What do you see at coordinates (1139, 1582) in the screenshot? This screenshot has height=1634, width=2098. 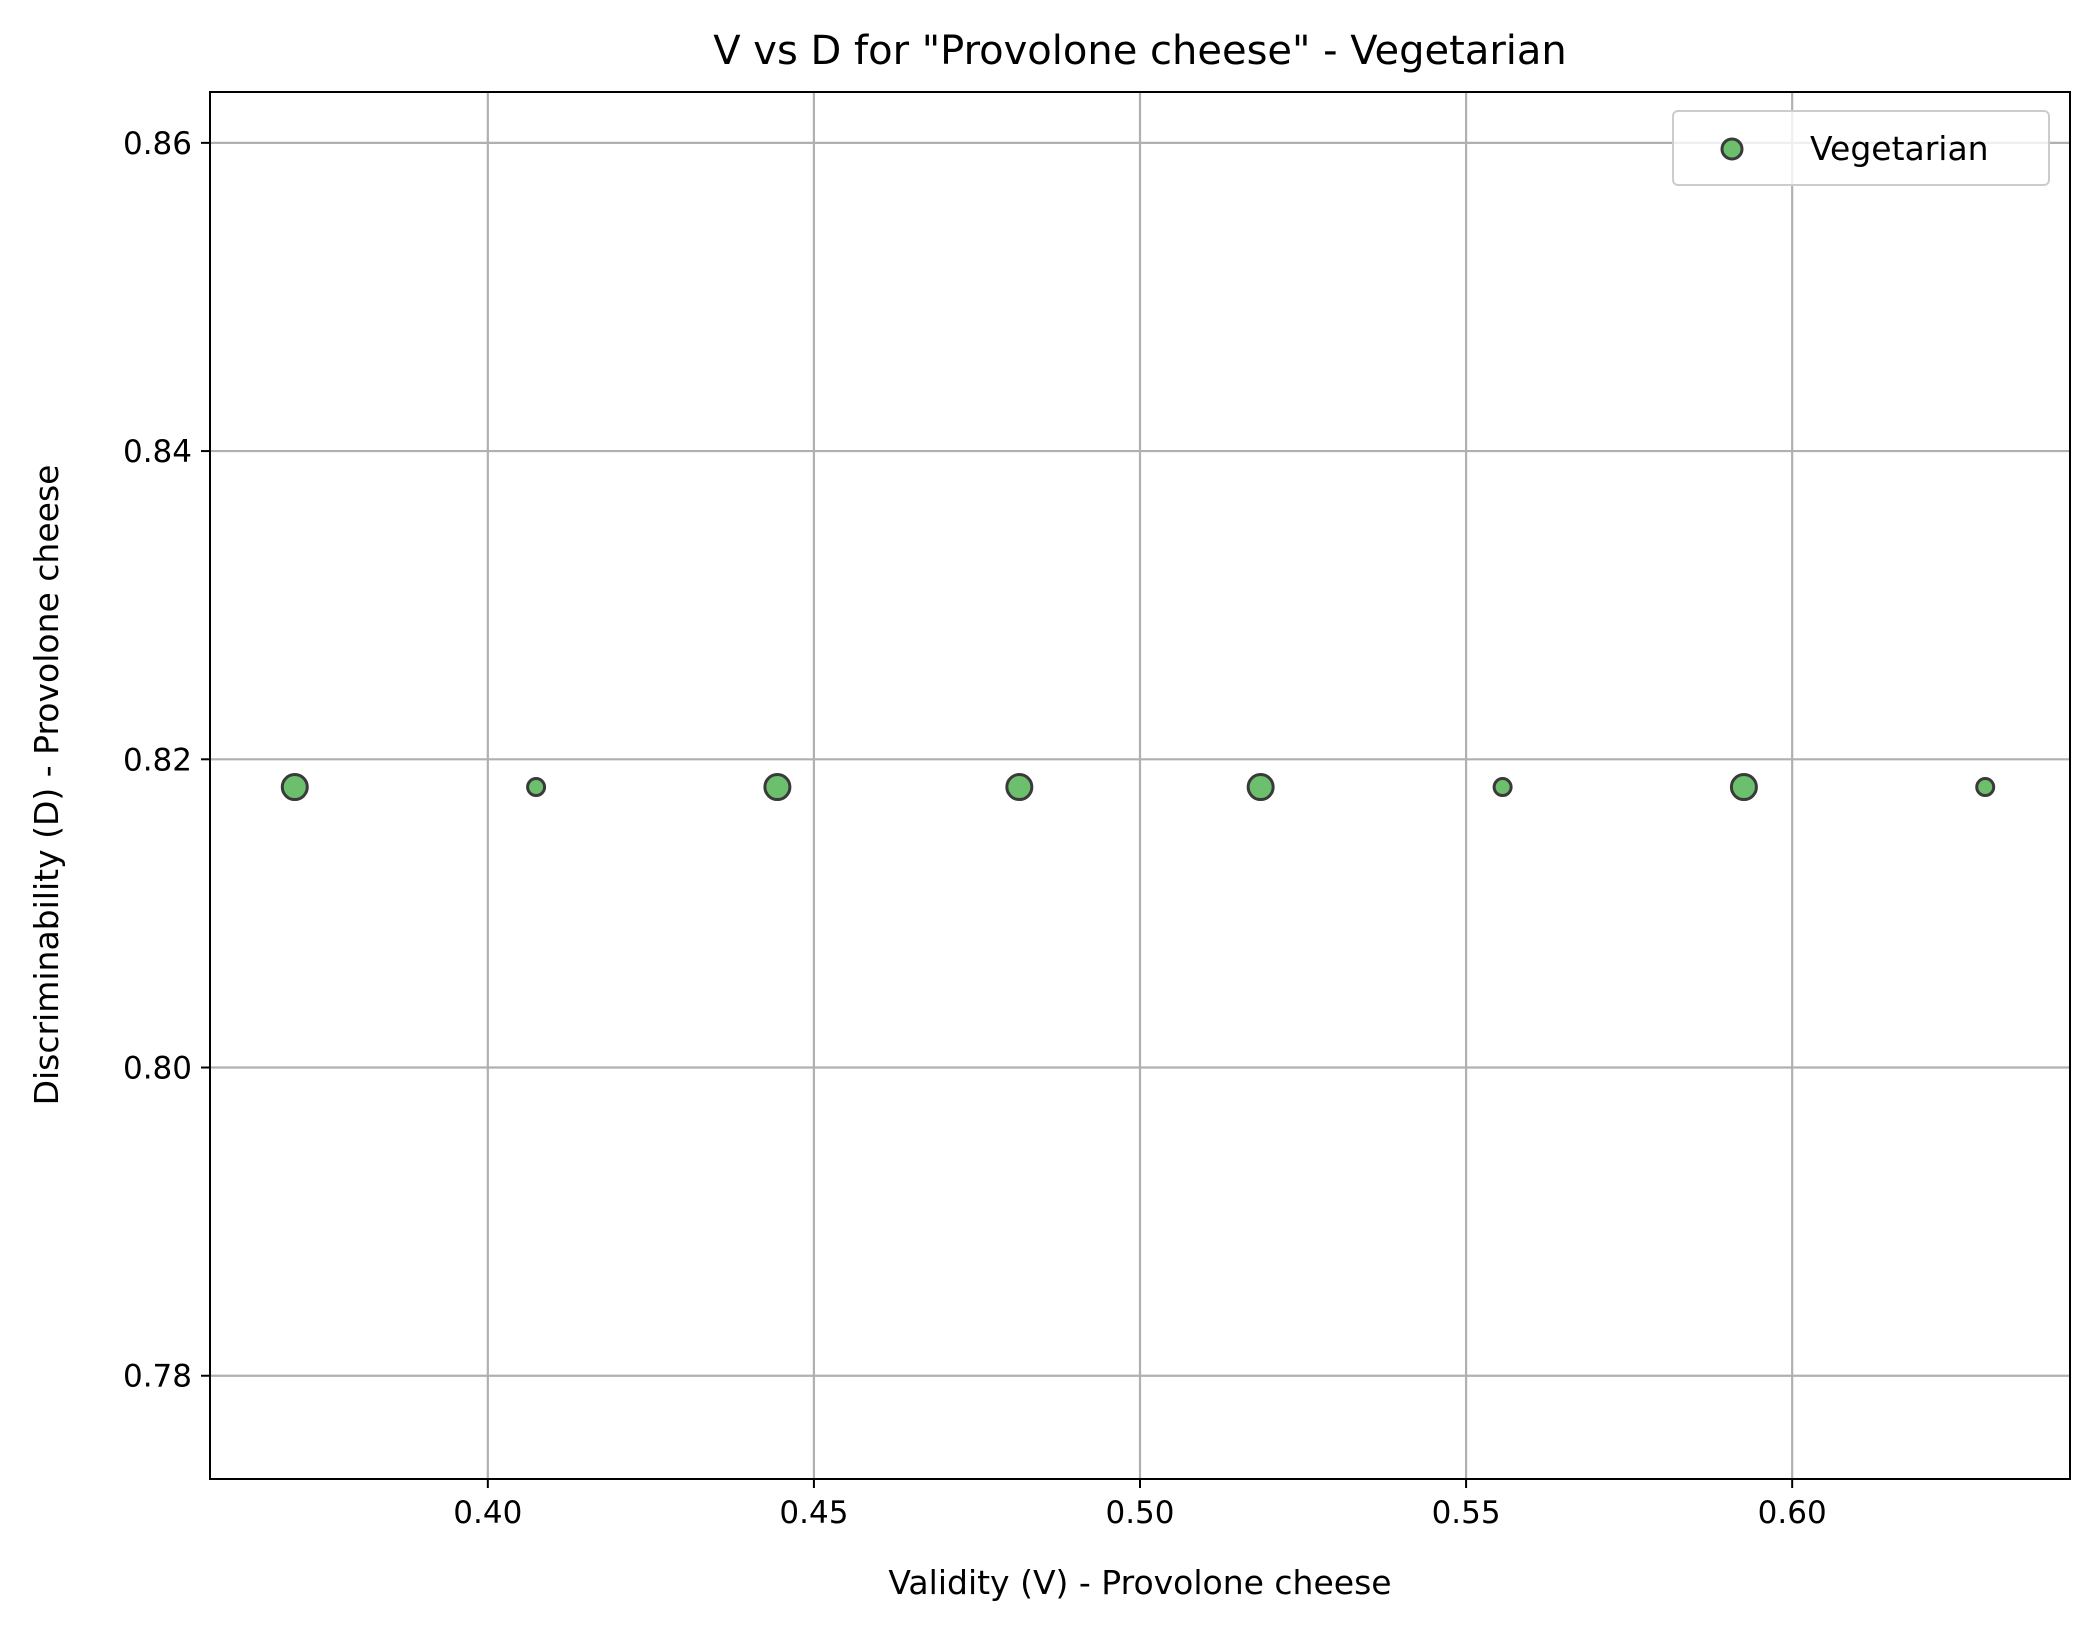 I see `x-axis-label: Validity (V) - Provolone cheese` at bounding box center [1139, 1582].